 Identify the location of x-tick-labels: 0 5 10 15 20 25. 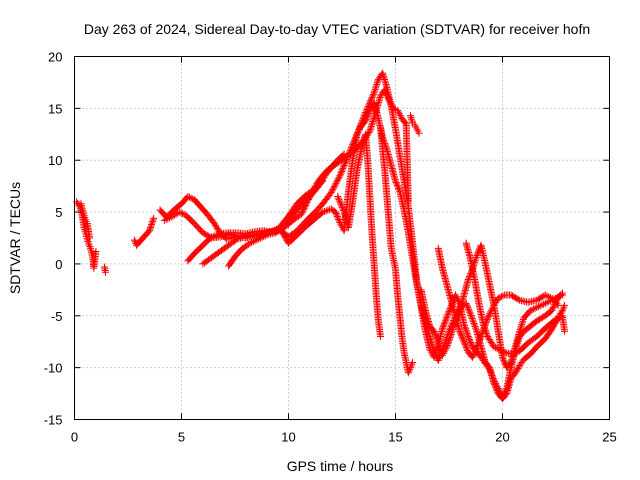
(344, 437).